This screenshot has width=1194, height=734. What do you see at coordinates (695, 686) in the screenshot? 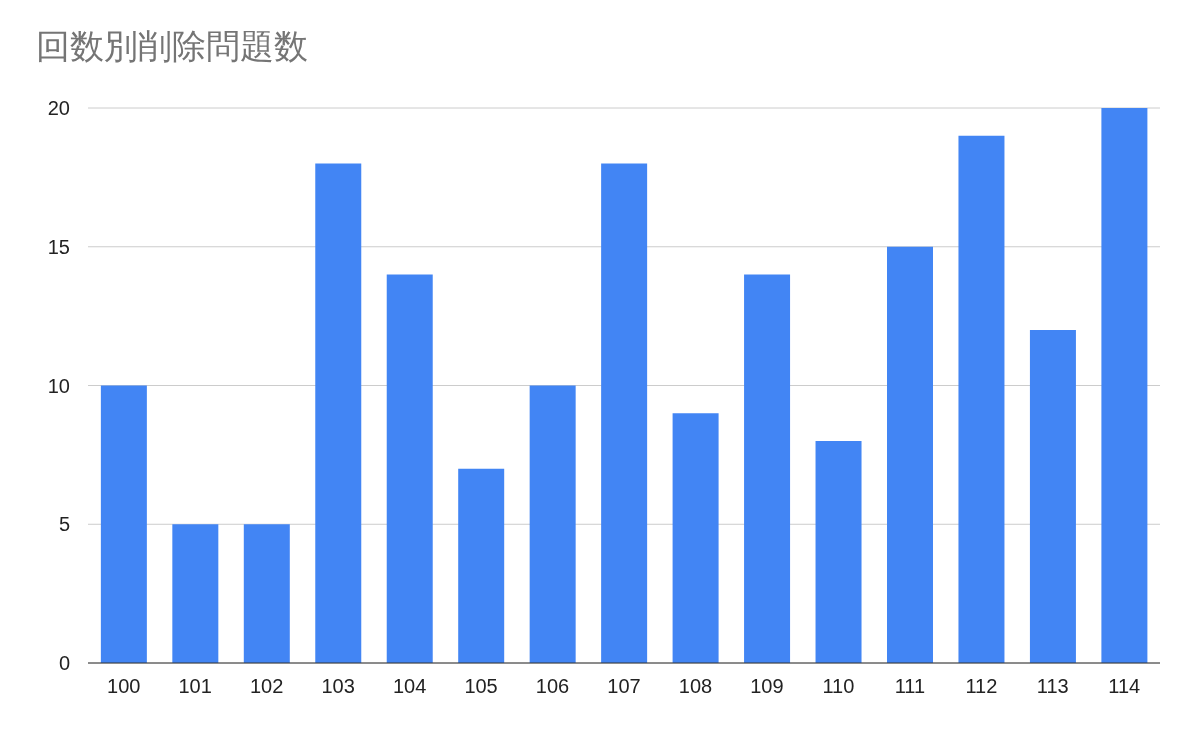
I see `x-tick-label: 108` at bounding box center [695, 686].